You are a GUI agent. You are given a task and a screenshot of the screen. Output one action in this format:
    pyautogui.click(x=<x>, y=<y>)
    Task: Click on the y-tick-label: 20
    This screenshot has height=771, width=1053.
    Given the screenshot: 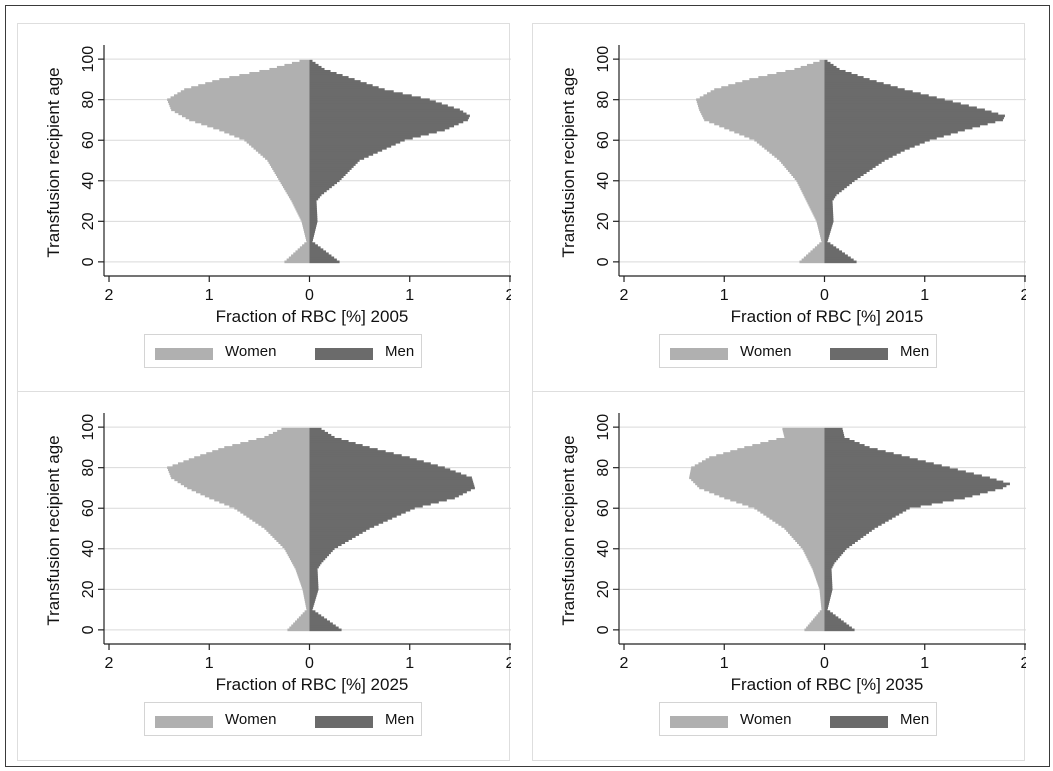 What is the action you would take?
    pyautogui.click(x=88, y=589)
    